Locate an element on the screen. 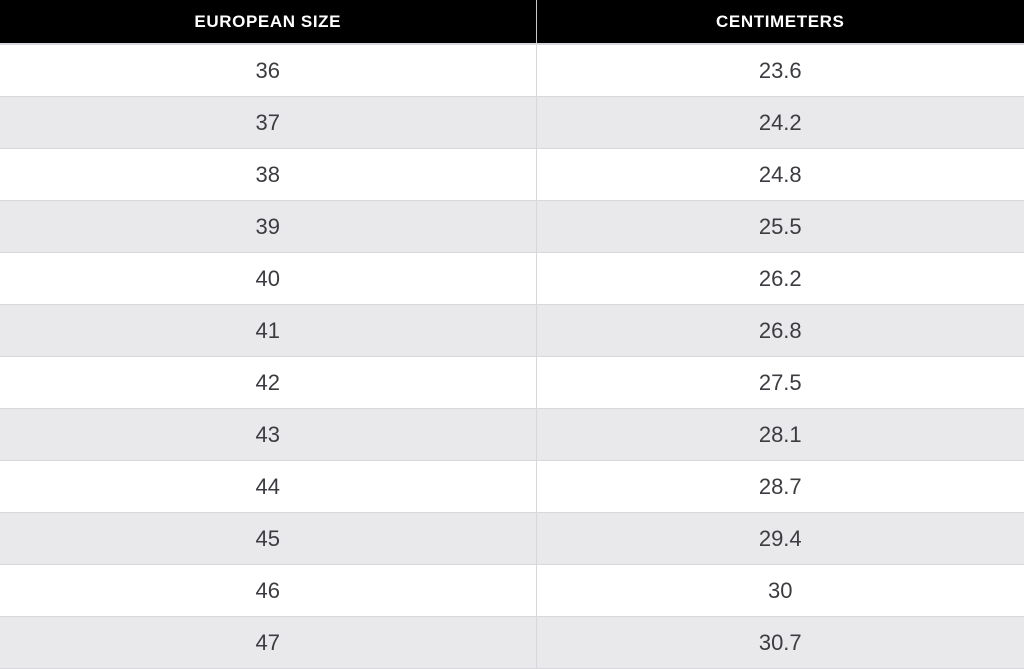 The width and height of the screenshot is (1024, 669). table-row: 47 30.7 is located at coordinates (512, 642).